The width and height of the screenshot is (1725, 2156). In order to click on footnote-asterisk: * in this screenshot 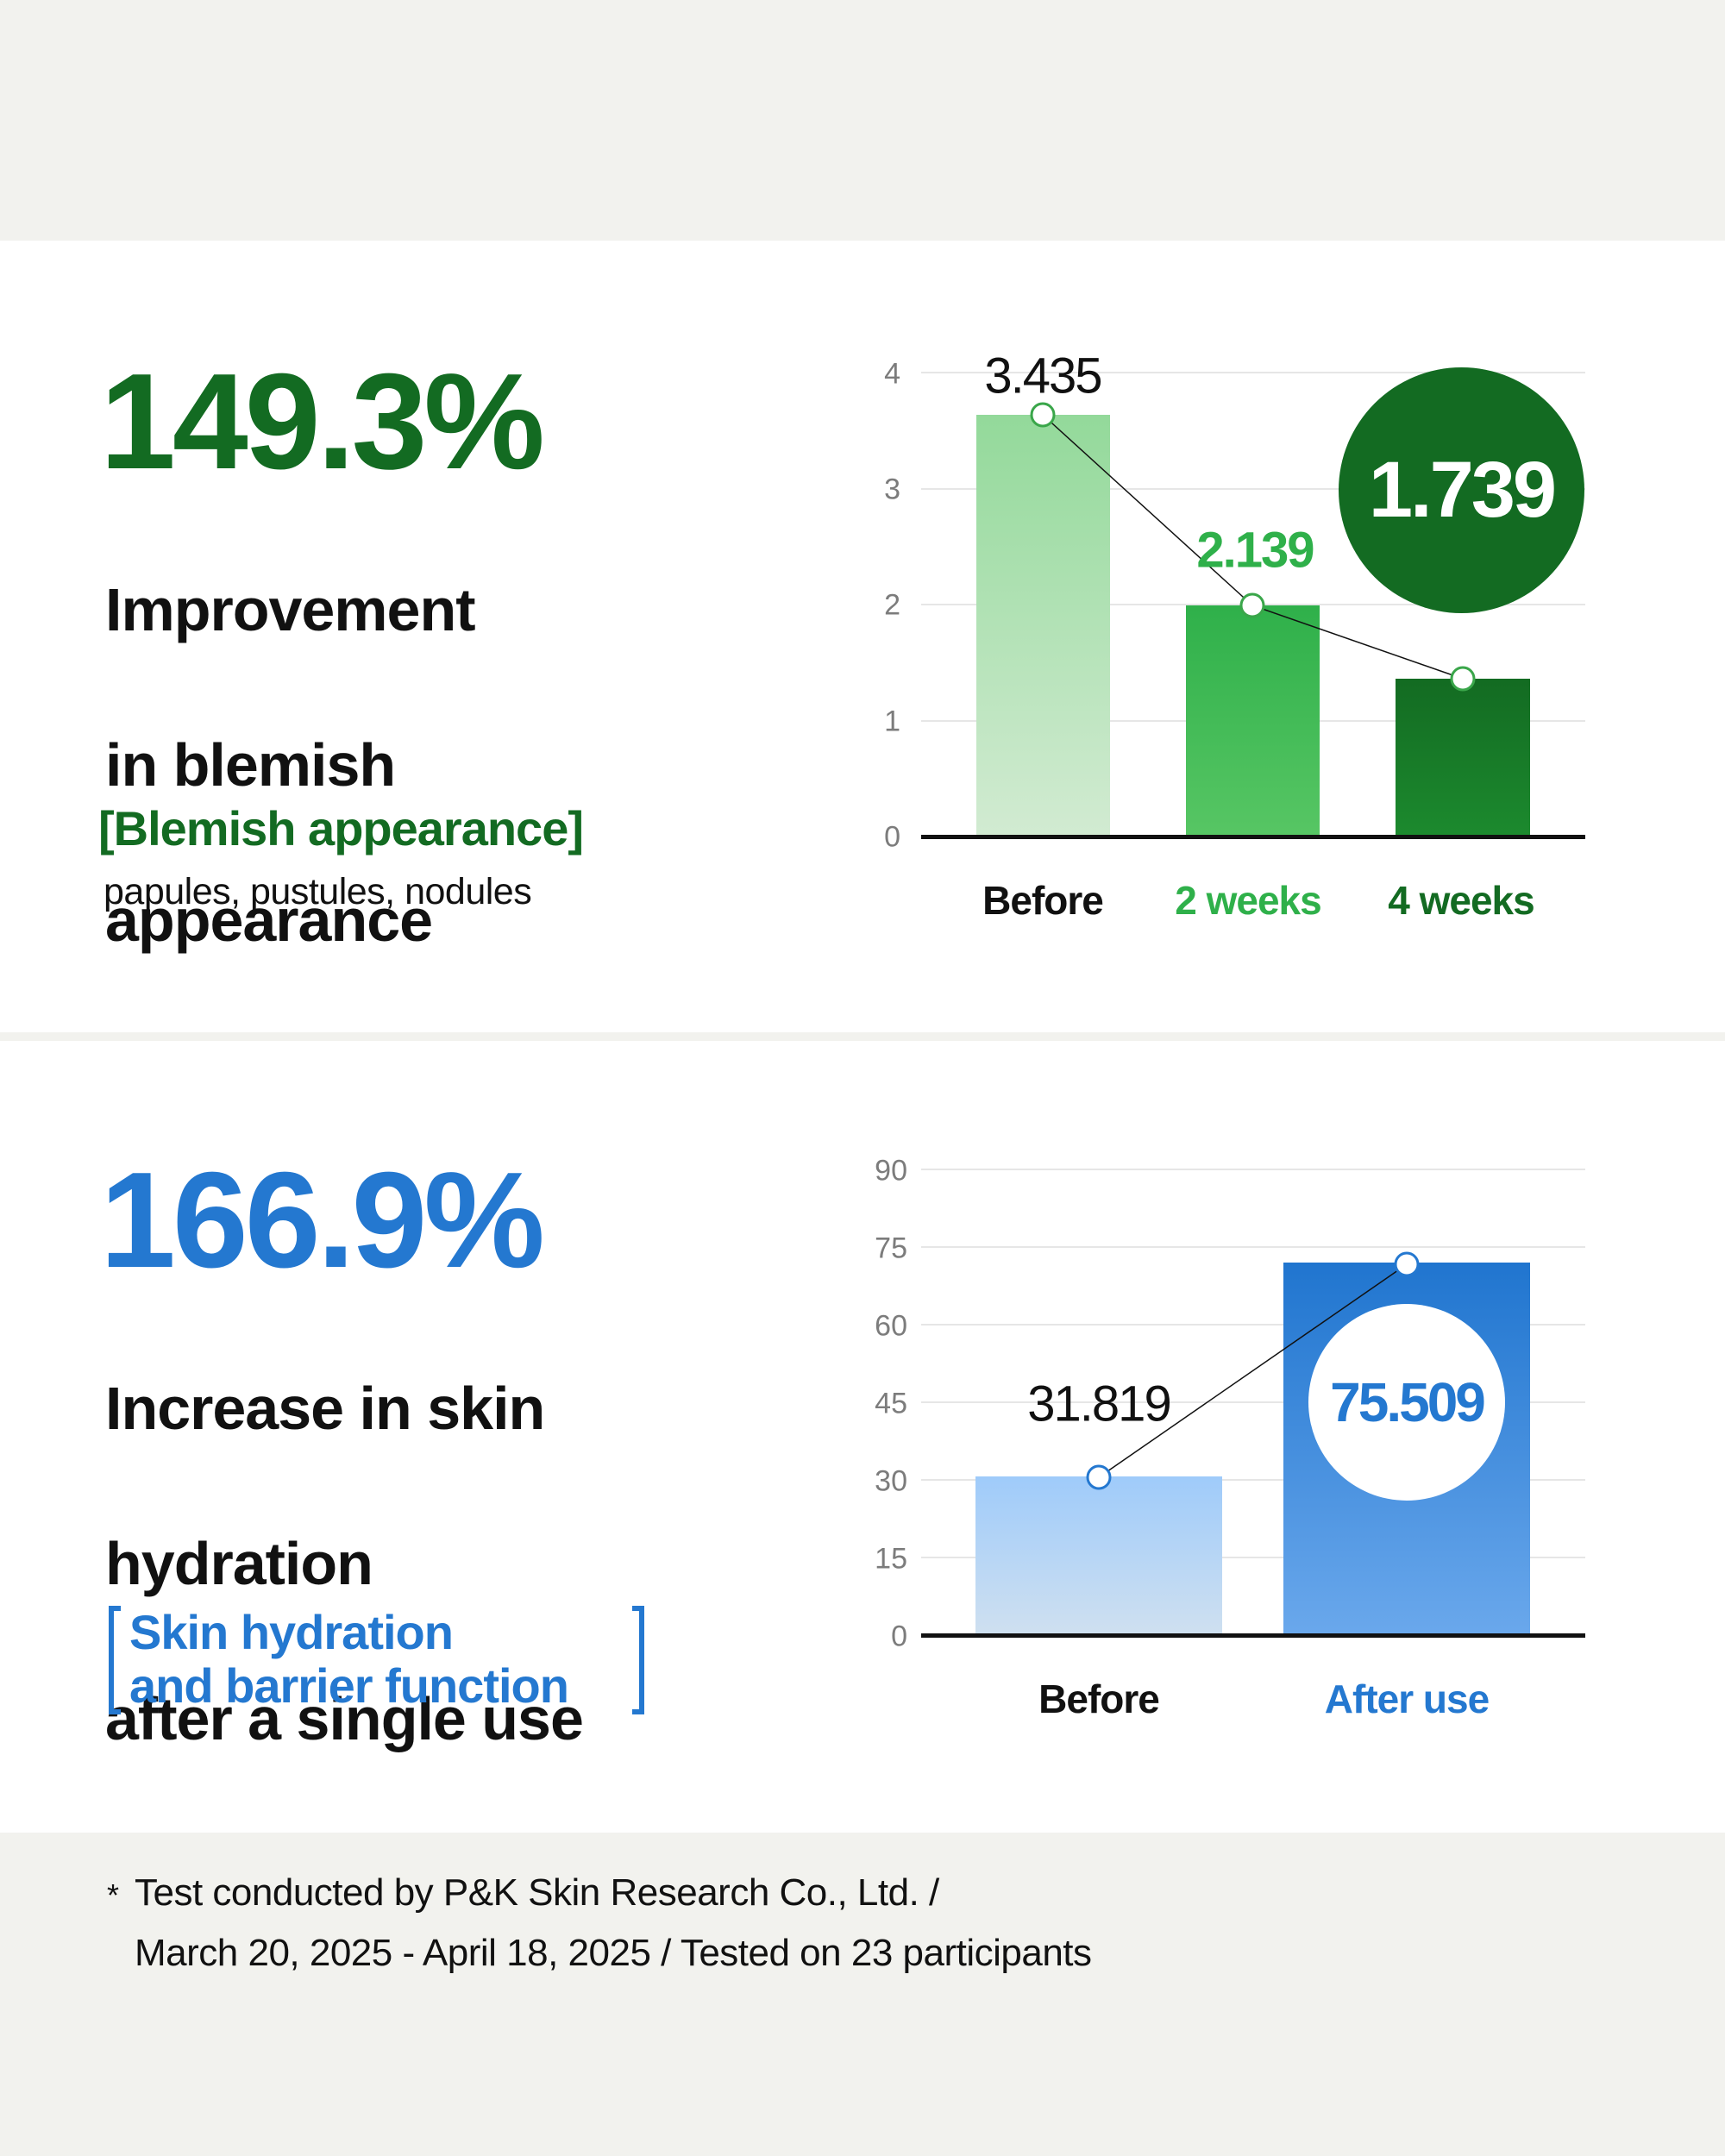, I will do `click(113, 1895)`.